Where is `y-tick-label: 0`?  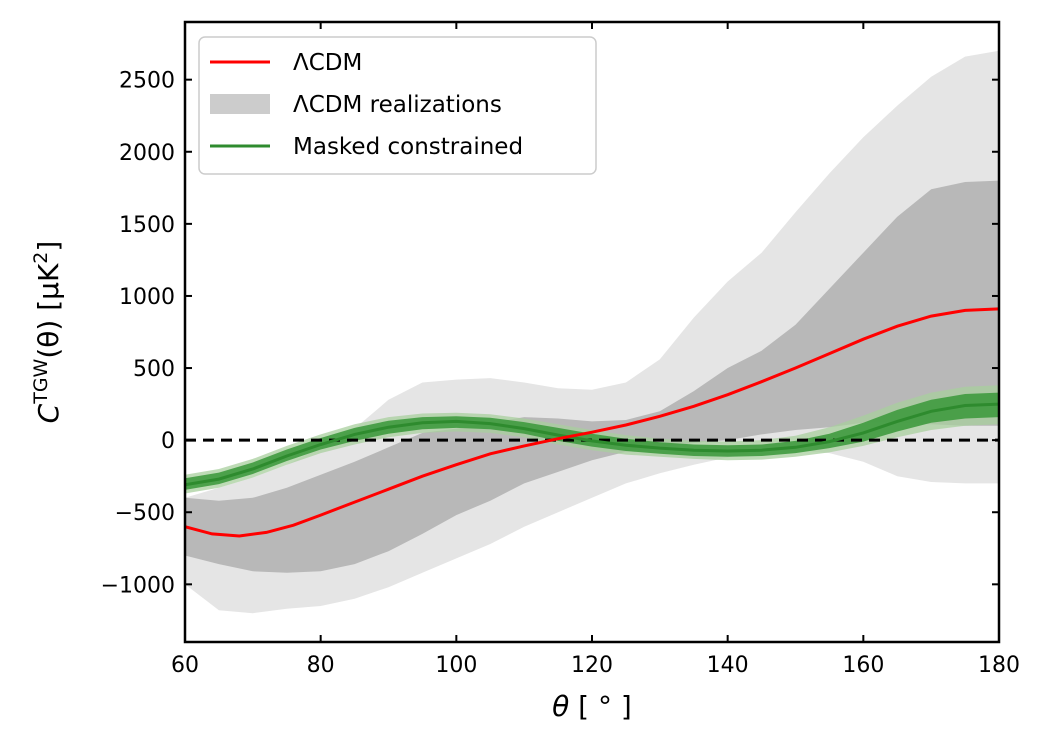
y-tick-label: 0 is located at coordinates (168, 441).